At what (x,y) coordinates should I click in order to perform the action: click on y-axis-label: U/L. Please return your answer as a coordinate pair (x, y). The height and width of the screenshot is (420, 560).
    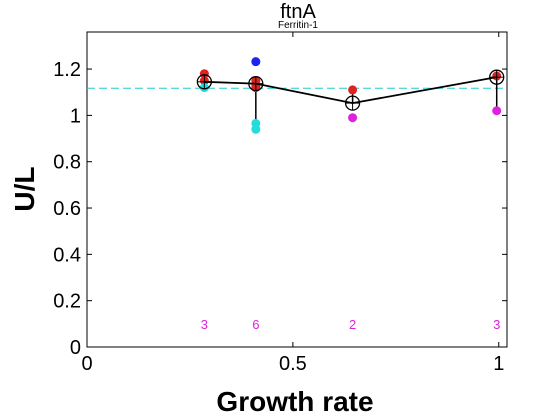
    Looking at the image, I should click on (24, 188).